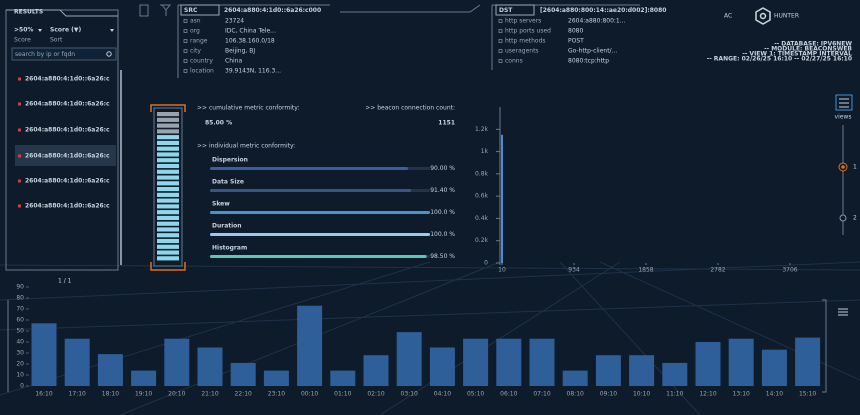 This screenshot has width=860, height=415. I want to click on x-tick-label: 1858, so click(645, 270).